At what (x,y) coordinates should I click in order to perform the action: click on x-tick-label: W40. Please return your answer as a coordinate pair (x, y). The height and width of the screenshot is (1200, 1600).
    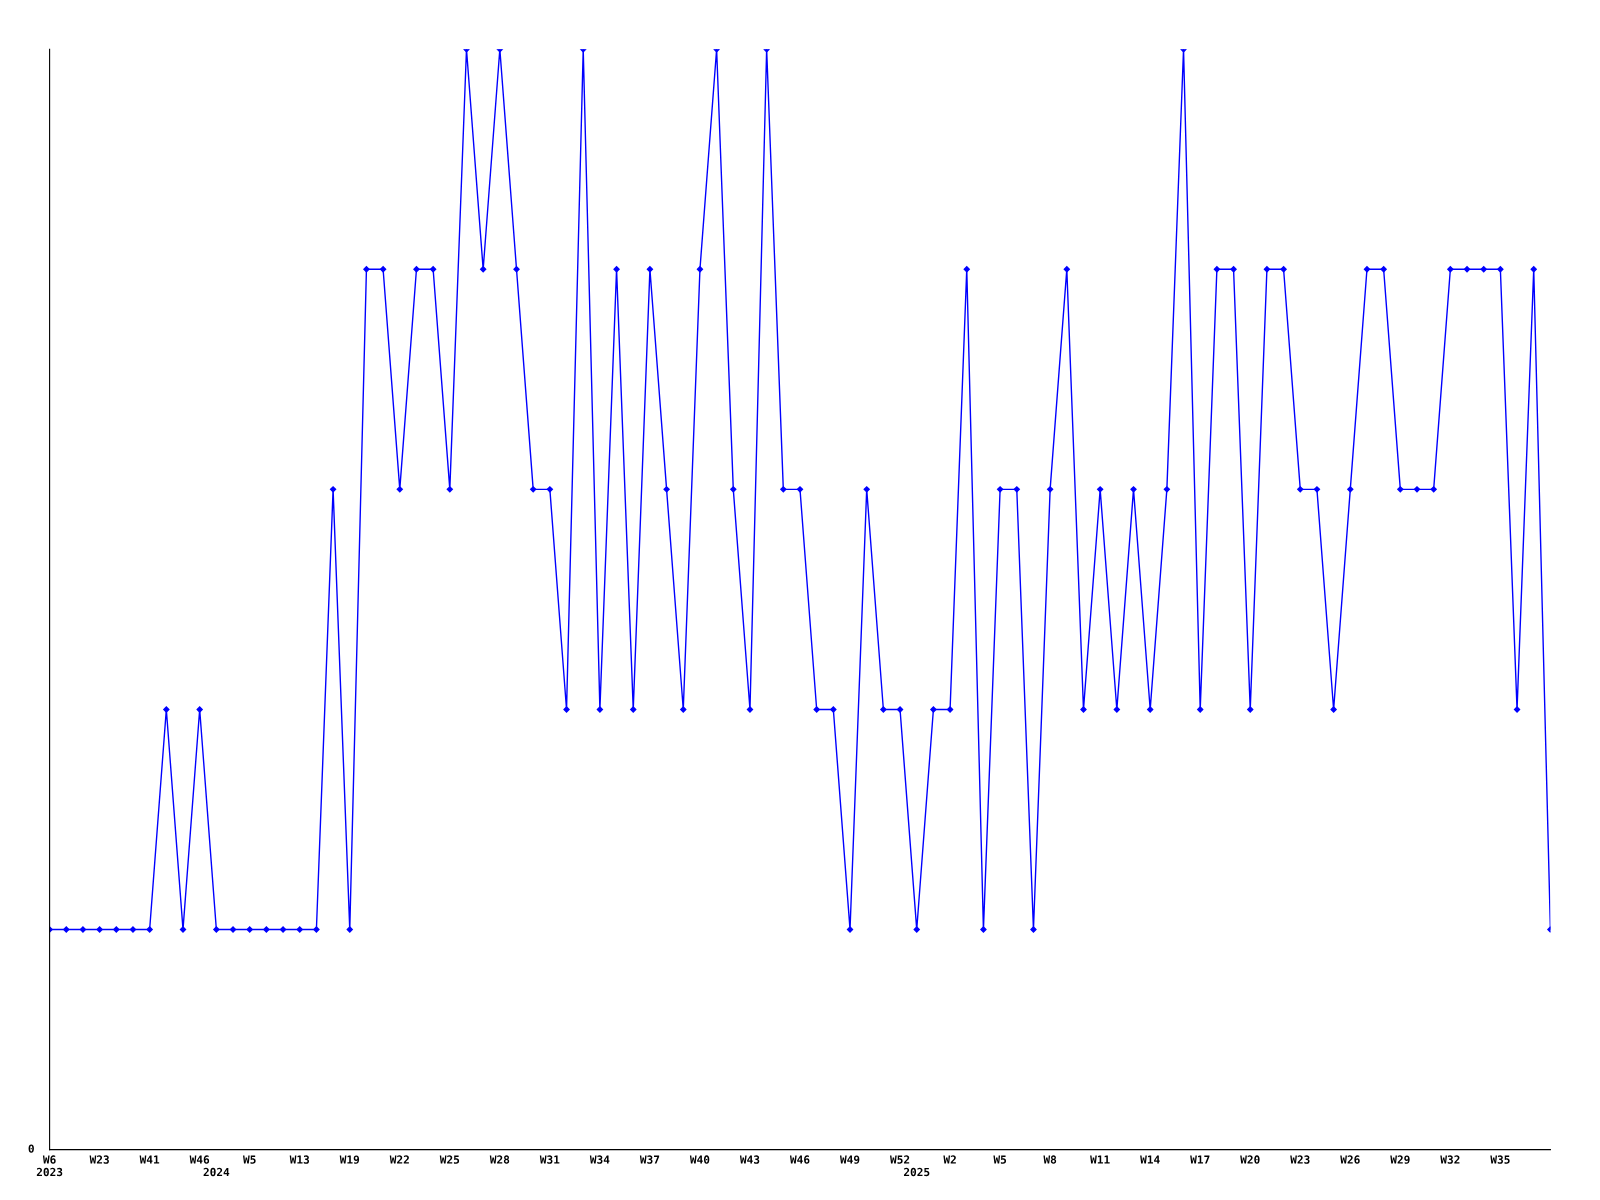
    Looking at the image, I should click on (699, 1159).